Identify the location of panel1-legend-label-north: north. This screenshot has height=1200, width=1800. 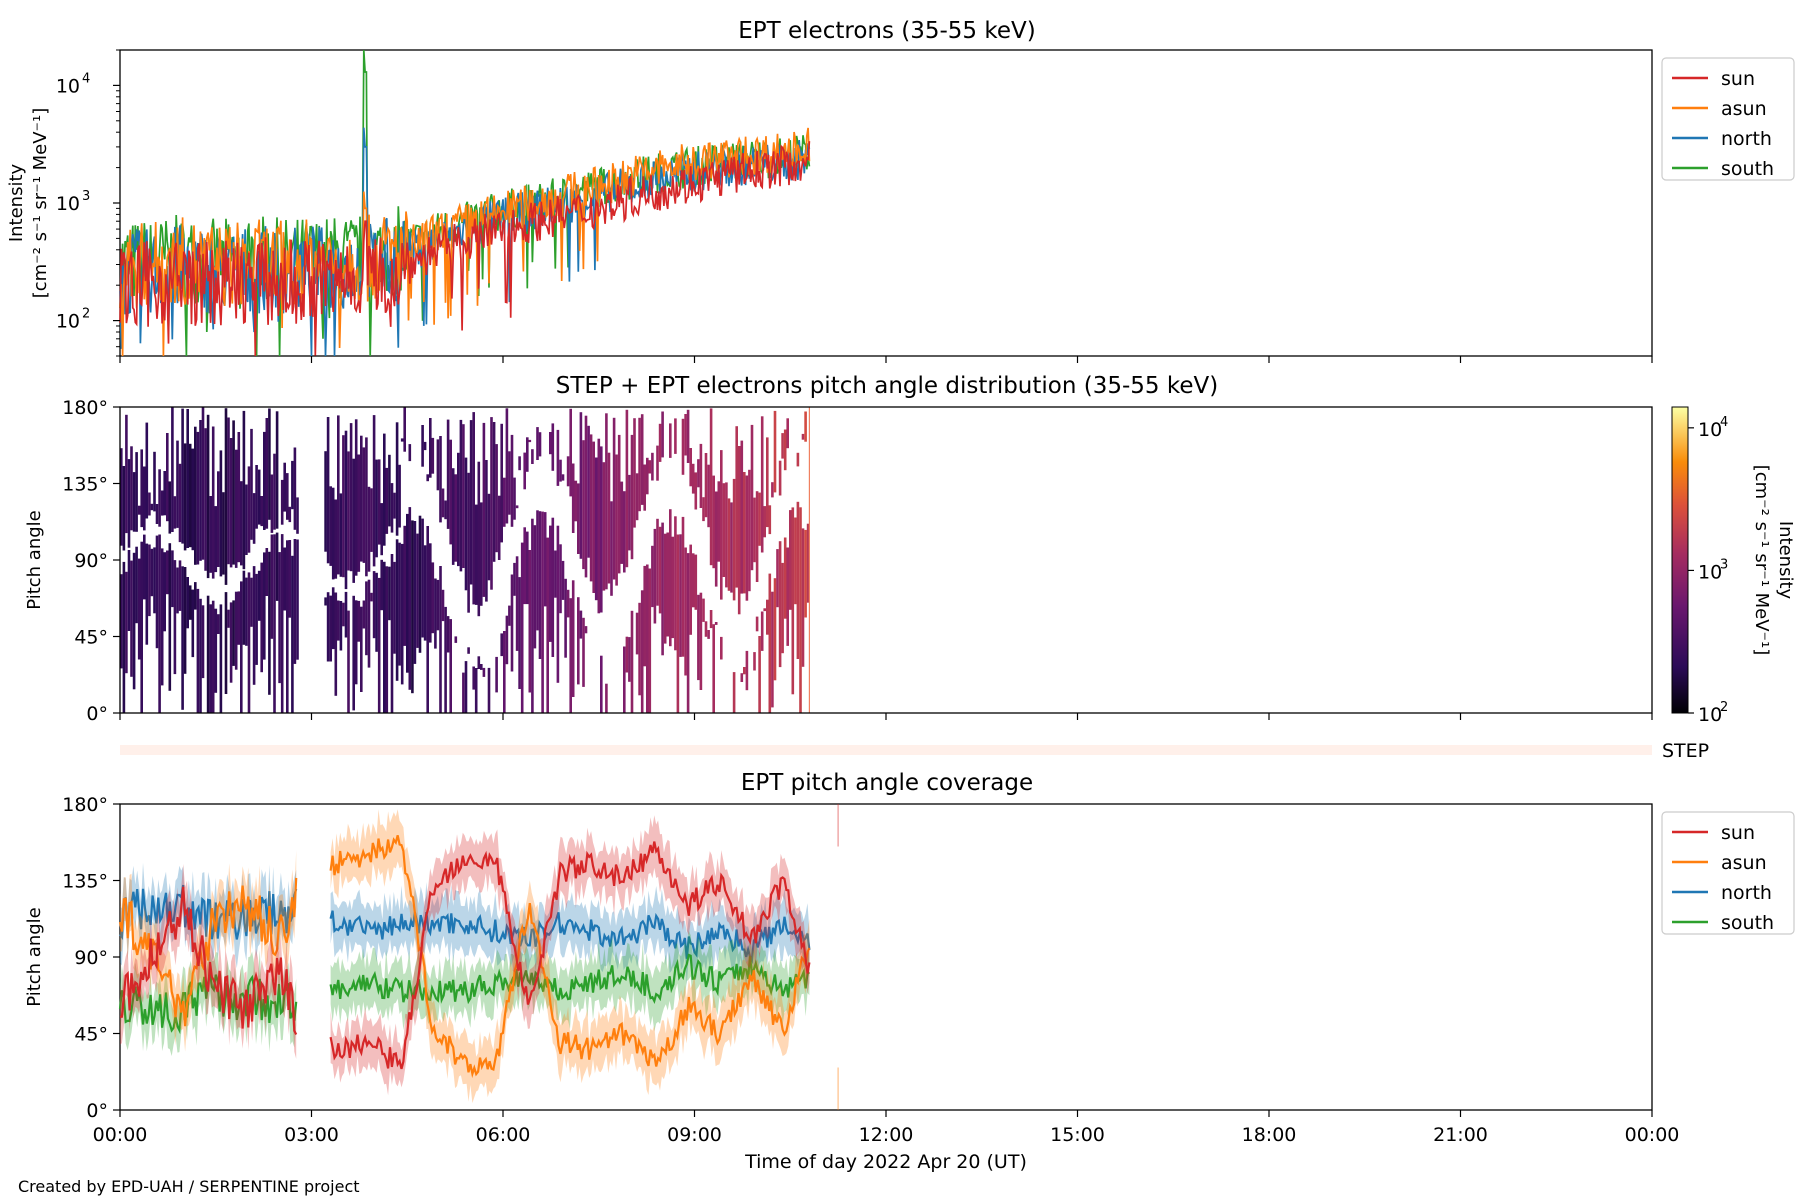
(1746, 139).